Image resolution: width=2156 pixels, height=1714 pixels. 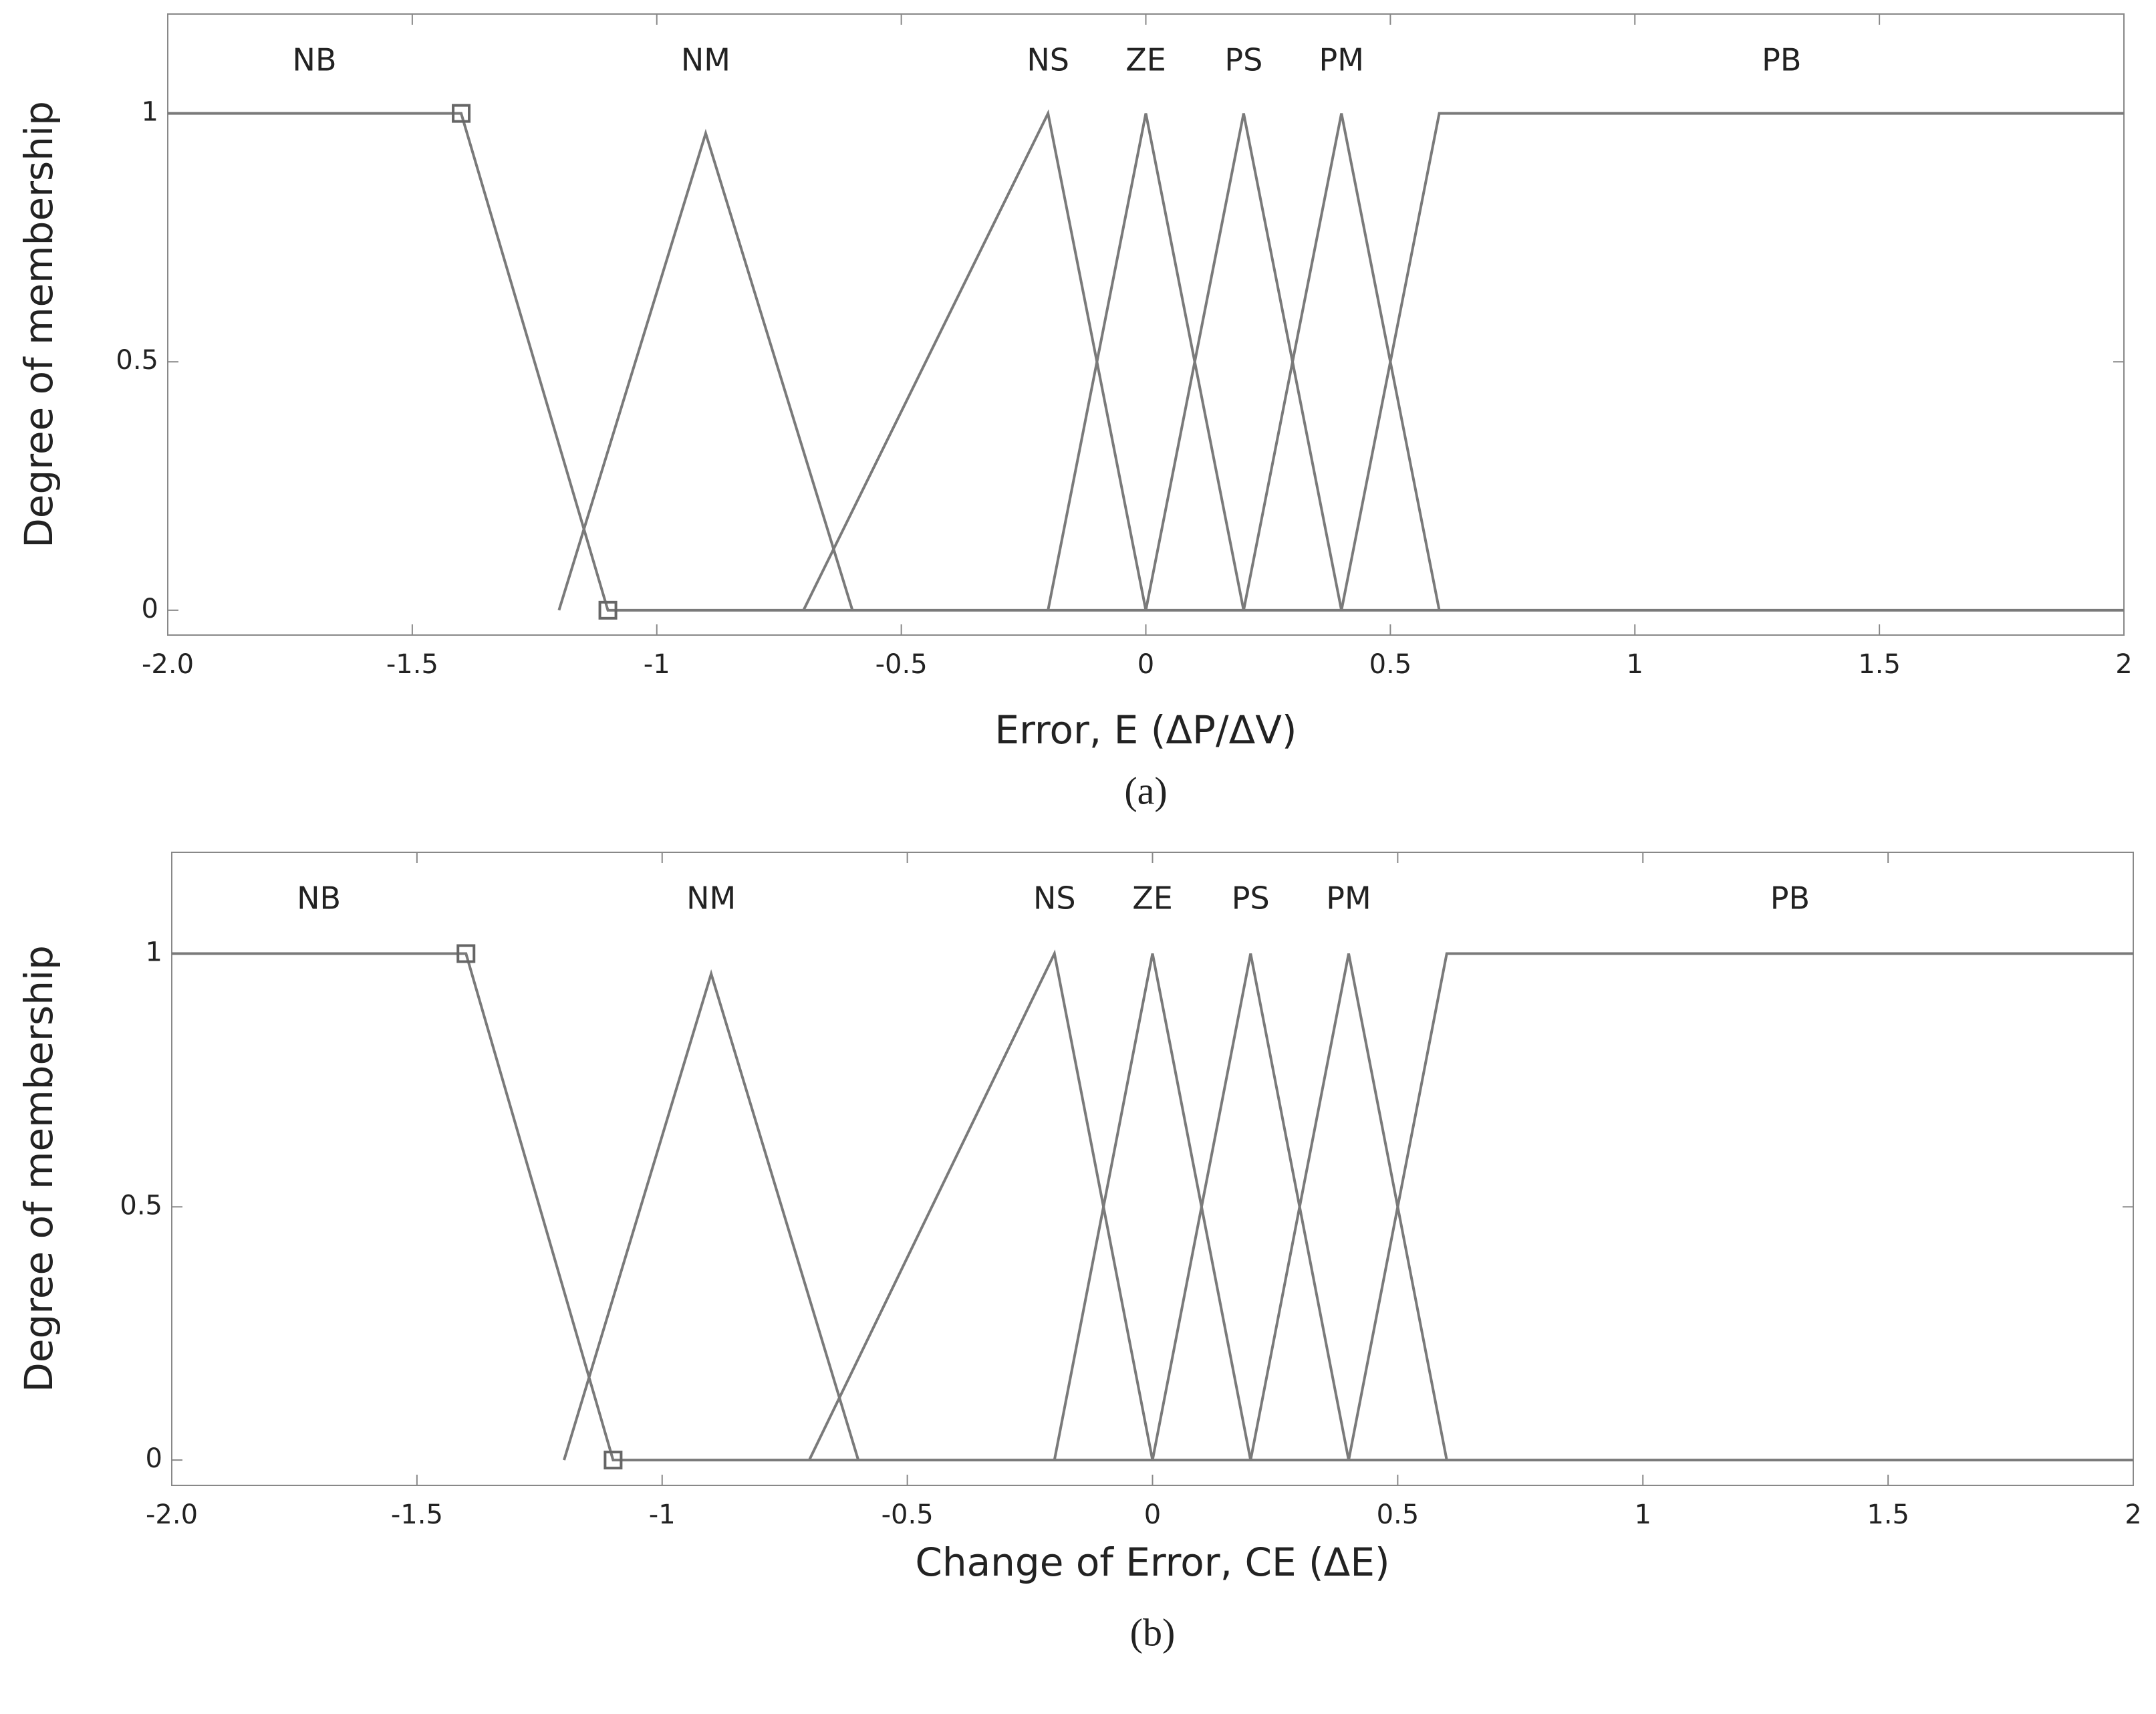 I want to click on x-axis-label: Change of Error, CE (ΔE), so click(x=1152, y=1563).